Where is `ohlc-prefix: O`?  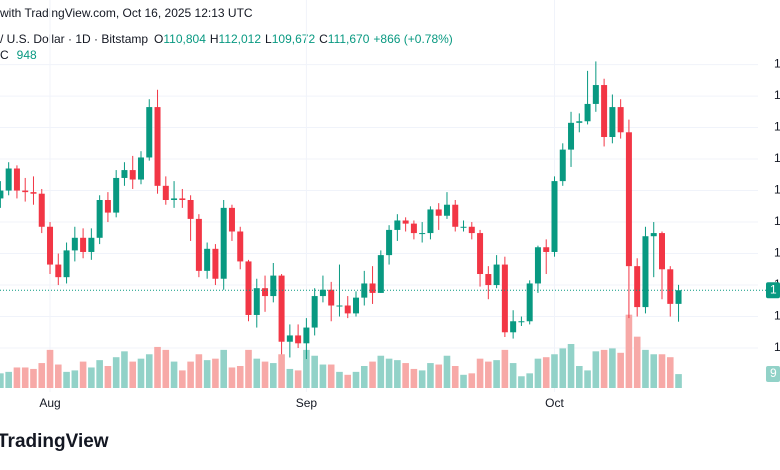
ohlc-prefix: O is located at coordinates (158, 39).